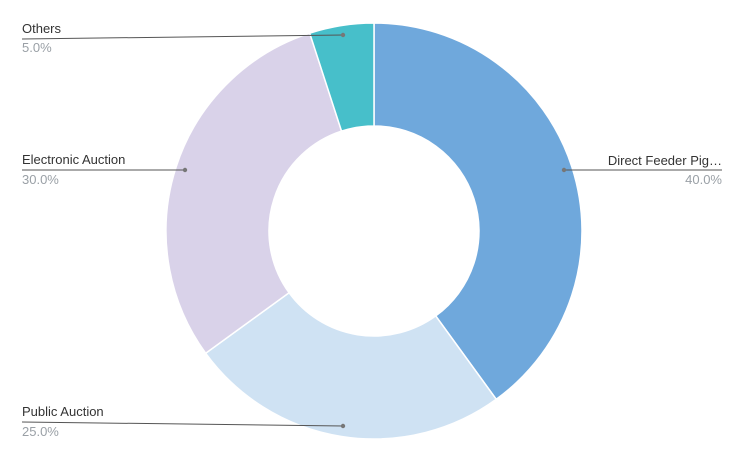  I want to click on slice-value-public-auction: 25.0%, so click(40, 431).